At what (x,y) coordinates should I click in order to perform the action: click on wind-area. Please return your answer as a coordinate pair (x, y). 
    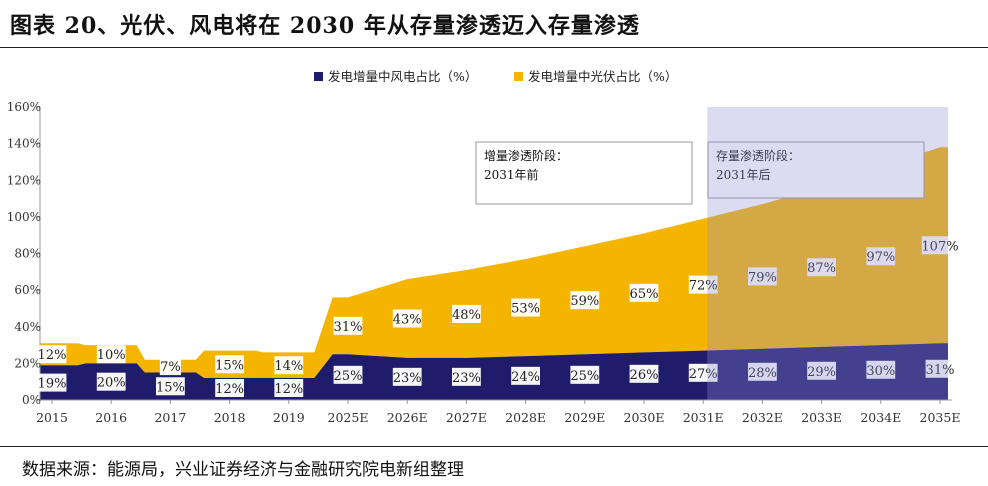
    Looking at the image, I should click on (494, 371).